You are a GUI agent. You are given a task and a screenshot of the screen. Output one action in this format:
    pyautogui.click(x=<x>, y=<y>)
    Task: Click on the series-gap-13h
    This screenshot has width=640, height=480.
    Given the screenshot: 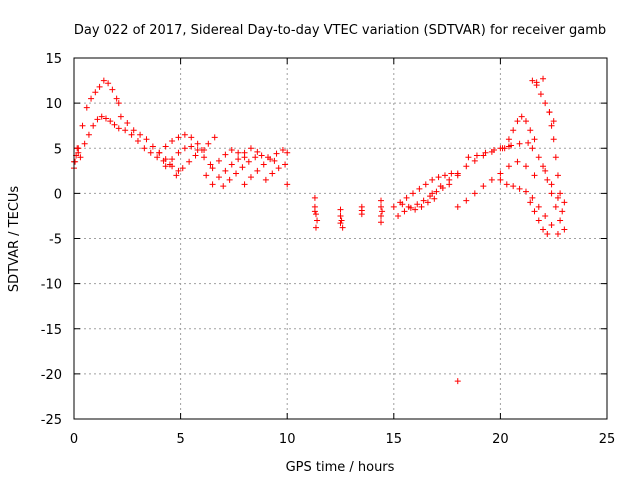 What is the action you would take?
    pyautogui.click(x=361, y=210)
    